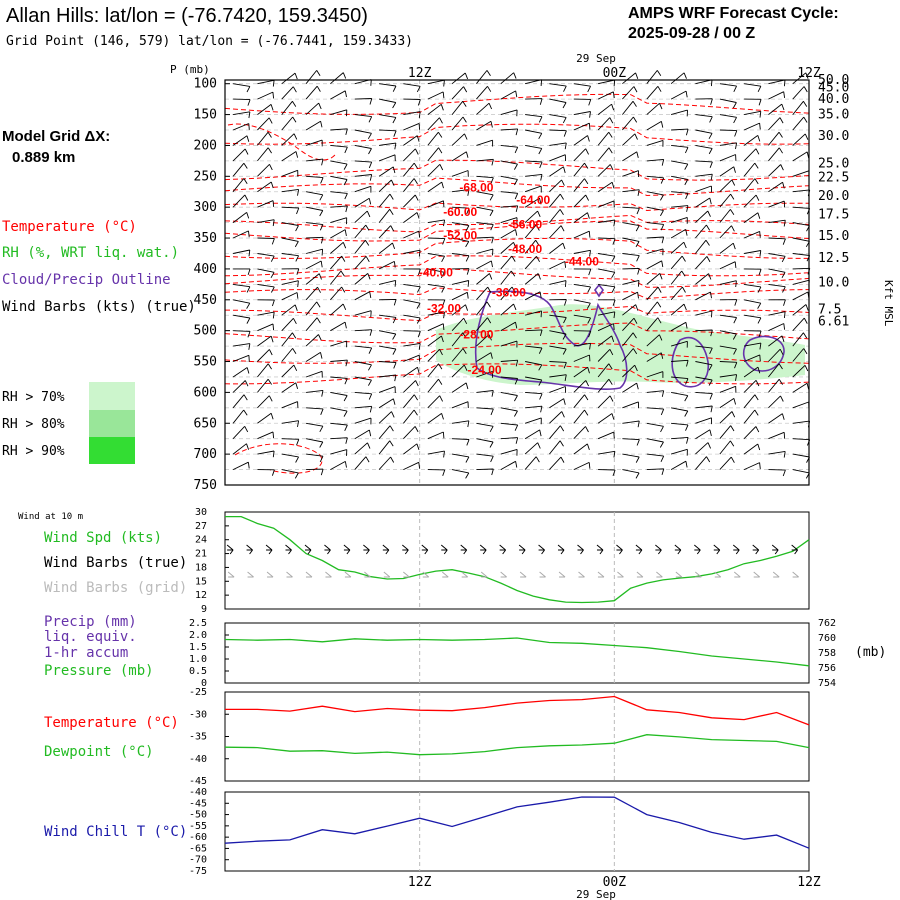 This screenshot has height=900, width=900. What do you see at coordinates (201, 540) in the screenshot?
I see `y-tick-label: 24` at bounding box center [201, 540].